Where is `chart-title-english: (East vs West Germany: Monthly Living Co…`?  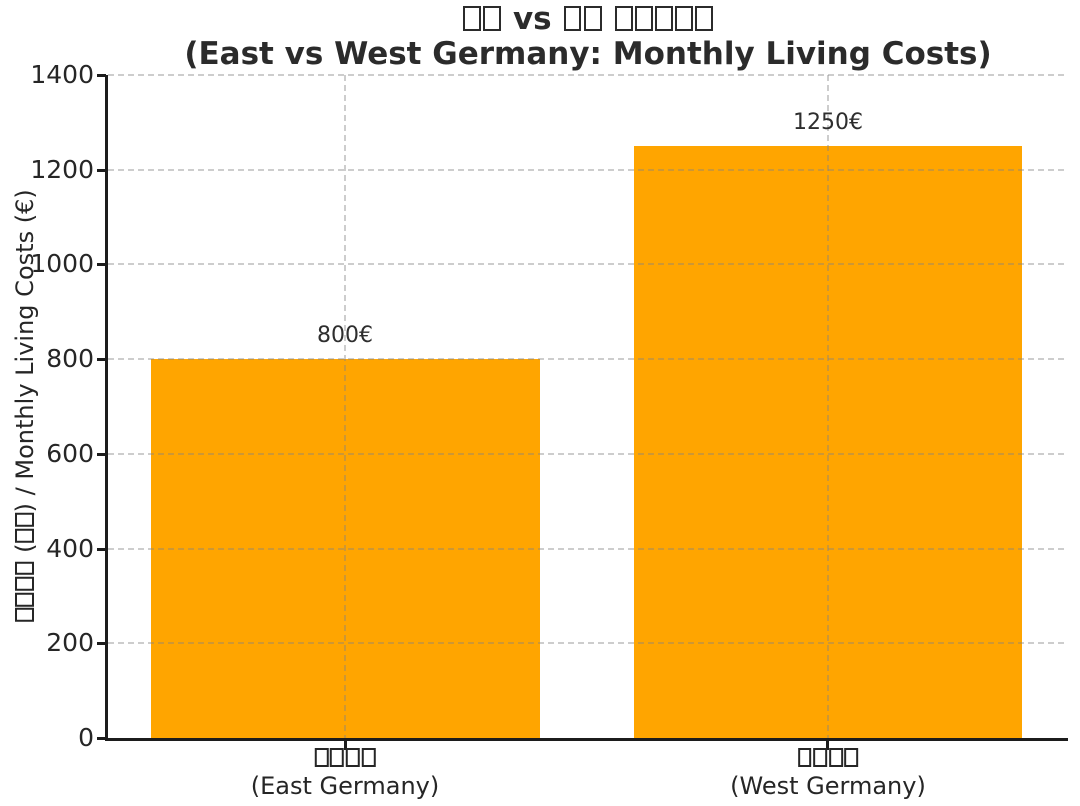
chart-title-english: (East vs West Germany: Monthly Living Co… is located at coordinates (588, 54).